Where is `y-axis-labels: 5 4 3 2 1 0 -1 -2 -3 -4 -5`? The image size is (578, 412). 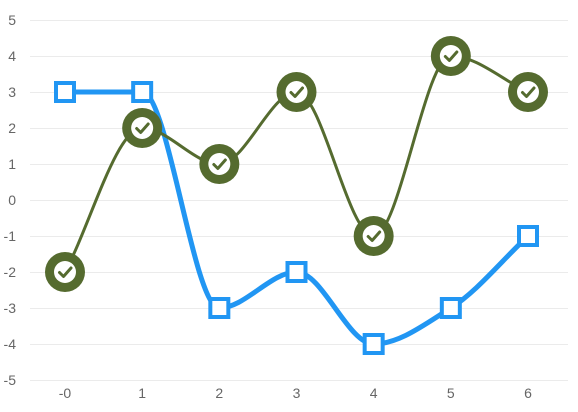
y-axis-labels: 5 4 3 2 1 0 -1 -2 -3 -4 -5 is located at coordinates (10, 200).